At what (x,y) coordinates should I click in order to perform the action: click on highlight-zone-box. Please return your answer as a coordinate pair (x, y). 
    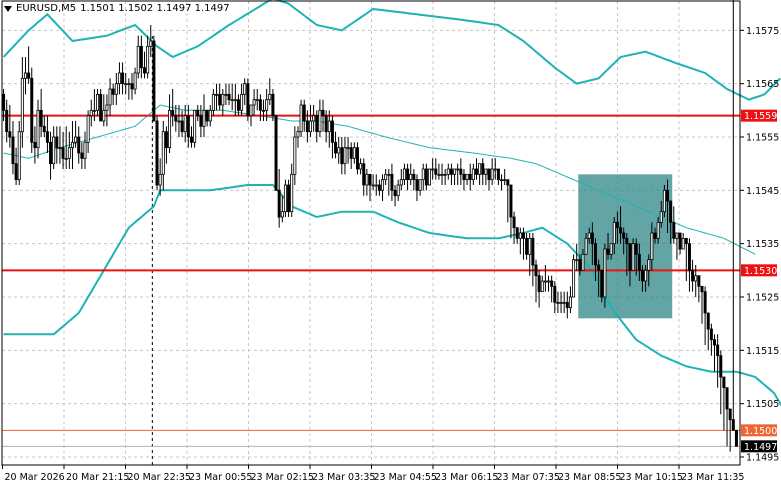
    Looking at the image, I should click on (625, 246).